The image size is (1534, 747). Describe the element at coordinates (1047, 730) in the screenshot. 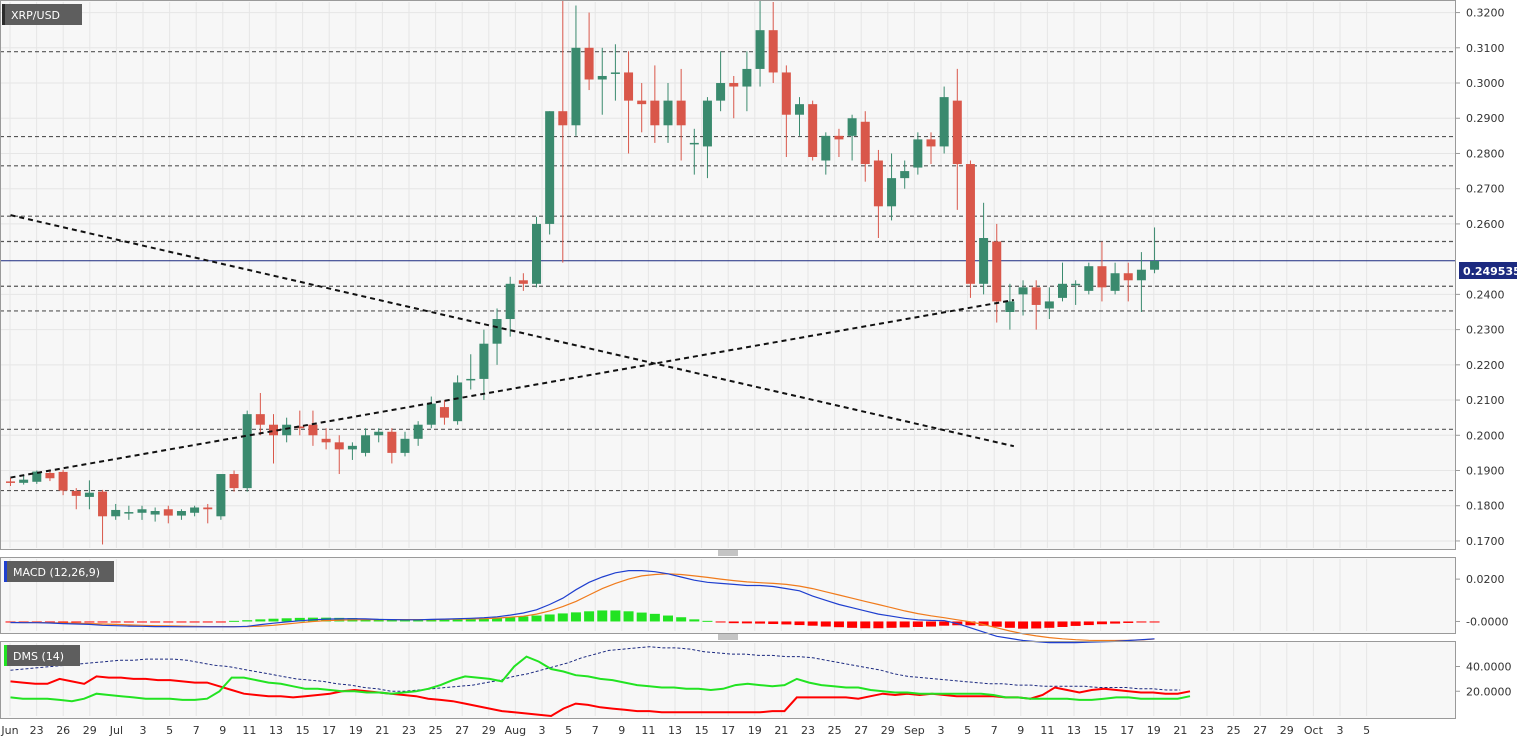

I see `x-tick-label: 11` at that location.